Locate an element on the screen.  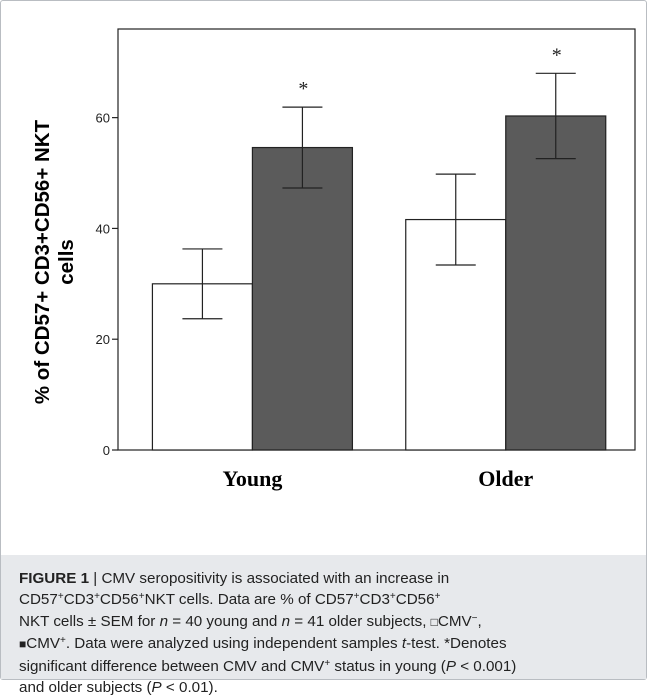
y-axis-title-line-1: % of CD57+ CD3+CD56+ NKT is located at coordinates (42, 261).